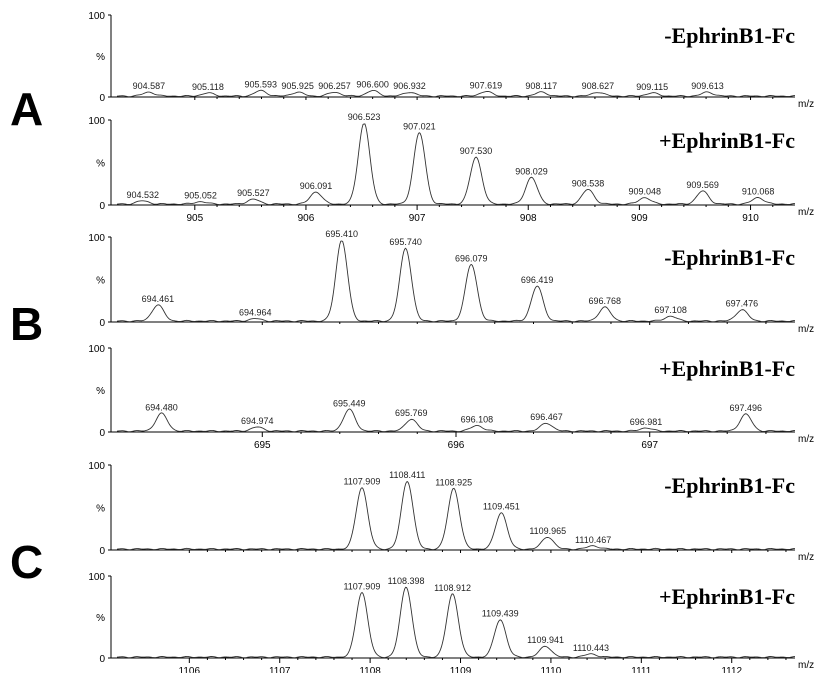  I want to click on x-tick-label: 907, so click(417, 218).